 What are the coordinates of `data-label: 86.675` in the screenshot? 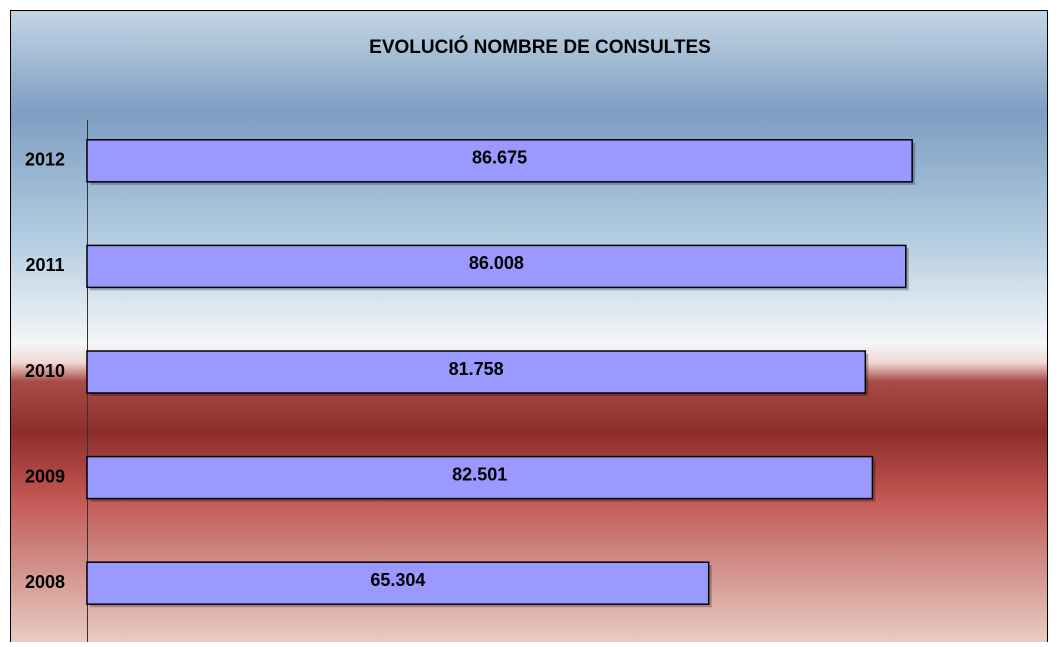 It's located at (499, 158).